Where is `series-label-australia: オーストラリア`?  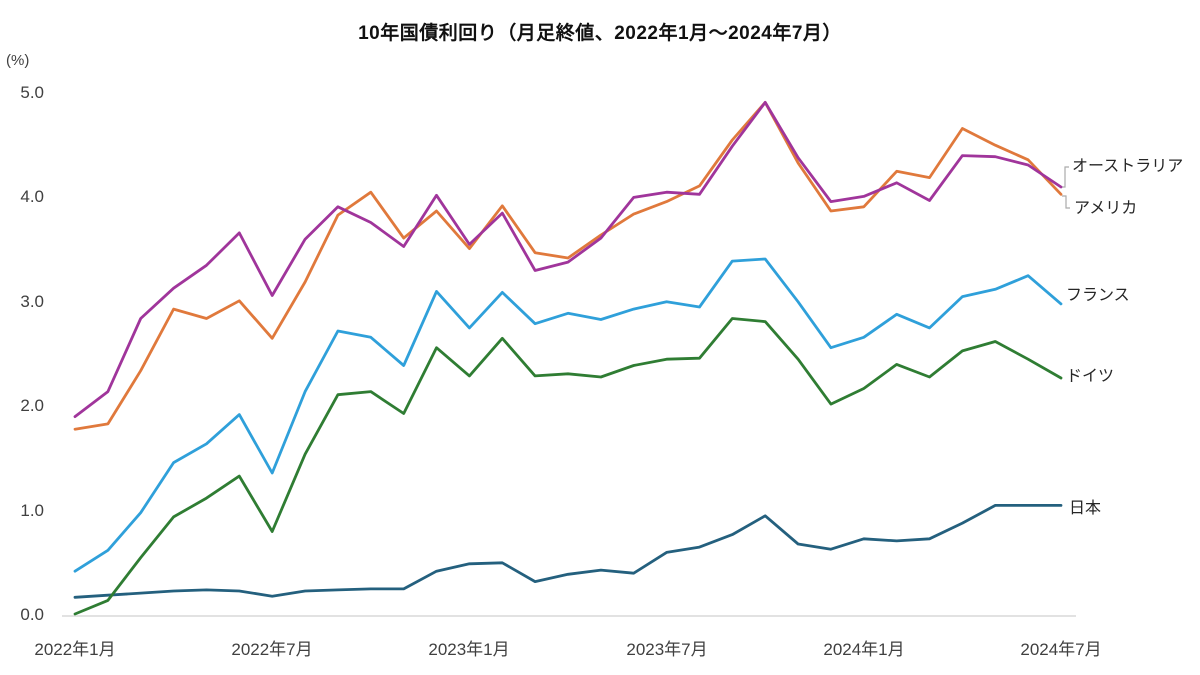
series-label-australia: オーストラリア is located at coordinates (1128, 166).